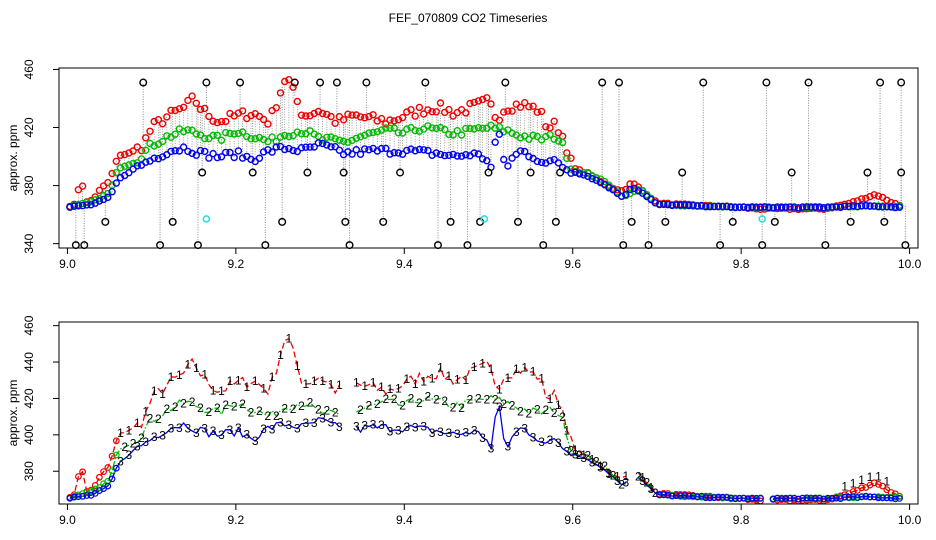 This screenshot has height=540, width=936. What do you see at coordinates (29, 362) in the screenshot?
I see `p2-ytick-label: 440` at bounding box center [29, 362].